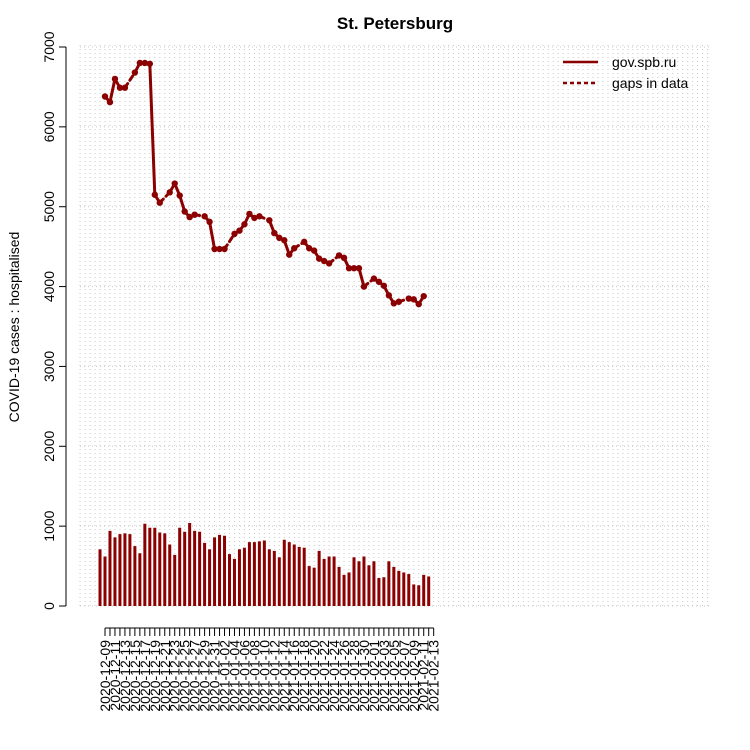 Image resolution: width=750 pixels, height=750 pixels. Describe the element at coordinates (49, 366) in the screenshot. I see `y-tick-label: 3000` at that location.